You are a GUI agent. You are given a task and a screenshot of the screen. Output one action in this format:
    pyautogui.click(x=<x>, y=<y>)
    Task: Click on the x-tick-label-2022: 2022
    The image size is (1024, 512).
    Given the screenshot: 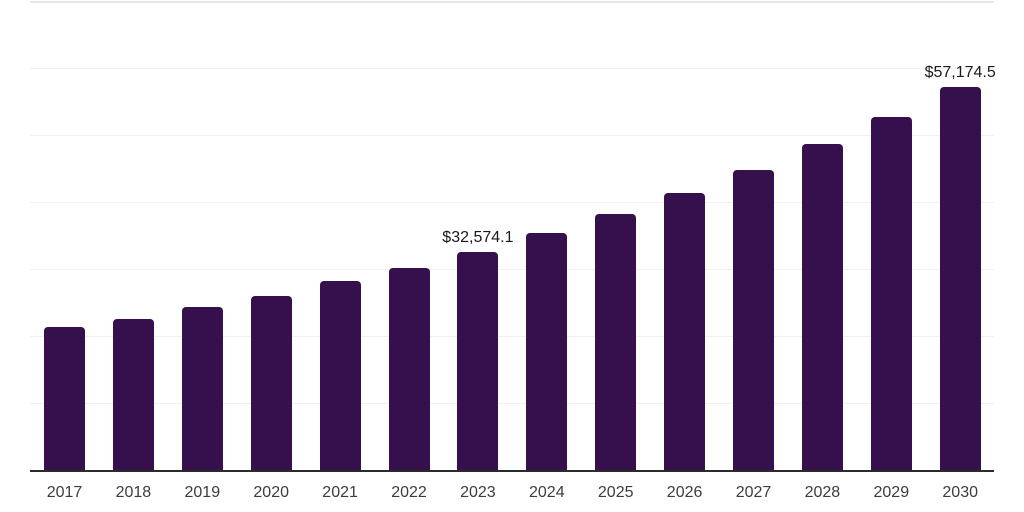 What is the action you would take?
    pyautogui.click(x=409, y=492)
    